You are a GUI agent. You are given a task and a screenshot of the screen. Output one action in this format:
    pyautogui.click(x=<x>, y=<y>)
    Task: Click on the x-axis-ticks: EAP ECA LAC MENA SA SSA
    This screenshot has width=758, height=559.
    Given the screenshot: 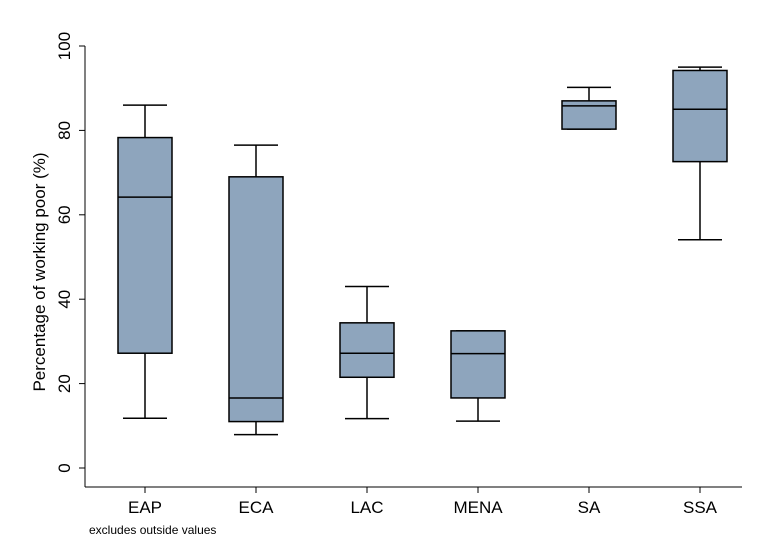 What is the action you would take?
    pyautogui.click(x=423, y=502)
    